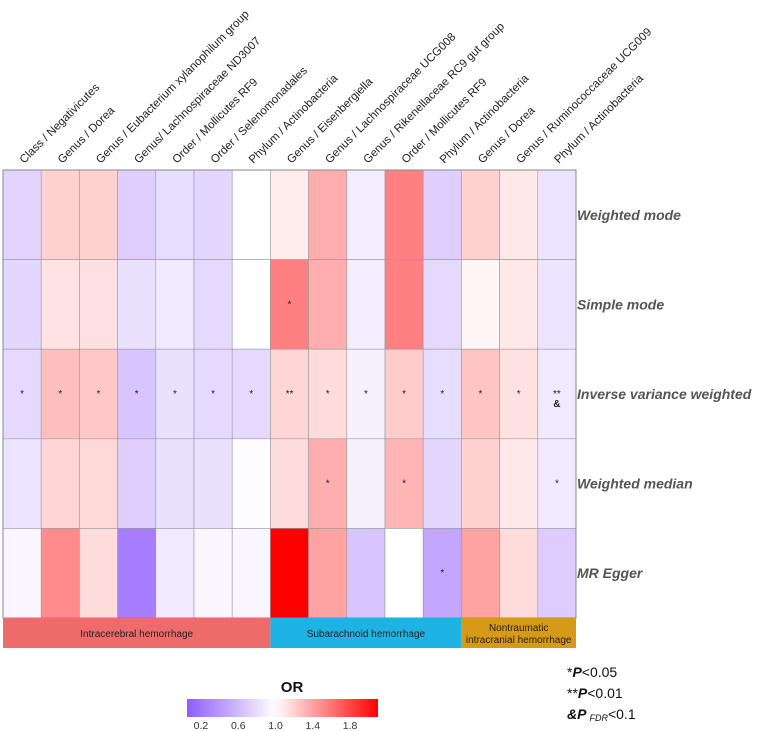  I want to click on row-label: Weighted median, so click(635, 484).